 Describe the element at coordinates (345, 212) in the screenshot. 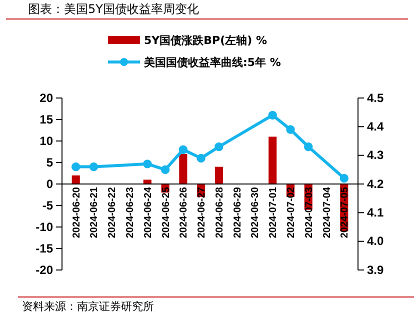

I see `x-tick-label: 2024-07-05` at that location.